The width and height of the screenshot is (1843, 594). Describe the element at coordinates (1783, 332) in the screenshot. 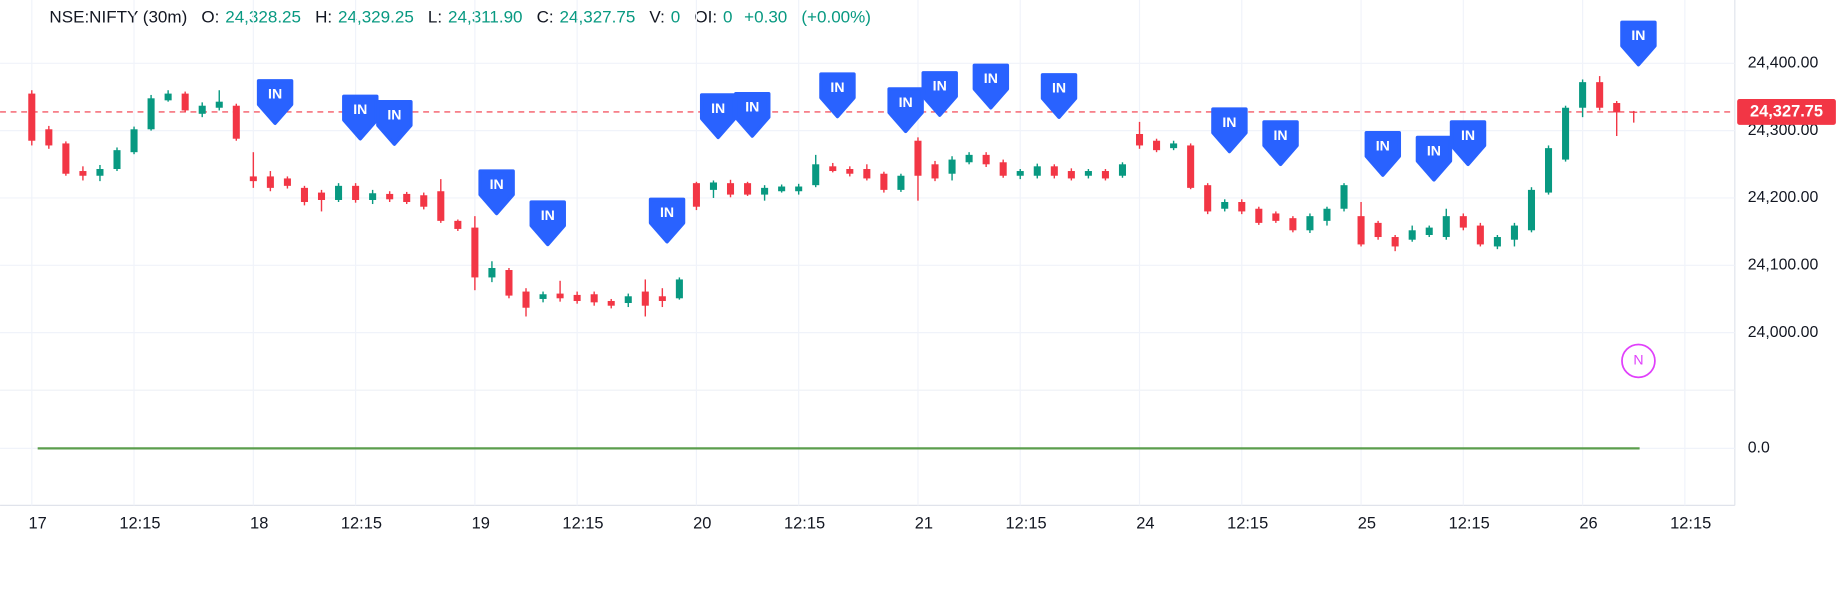

I see `y-tick-label: 24,000.00` at that location.